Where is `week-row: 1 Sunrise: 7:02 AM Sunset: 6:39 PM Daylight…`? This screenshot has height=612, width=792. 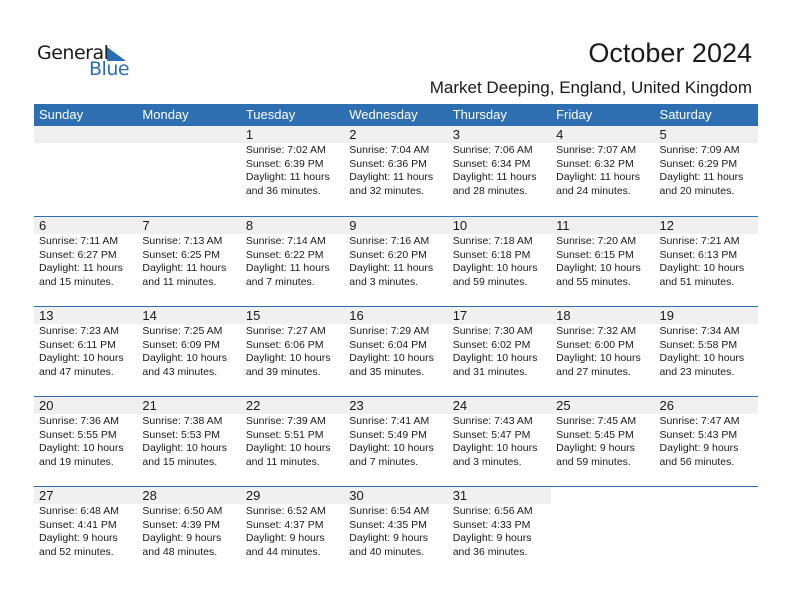 week-row: 1 Sunrise: 7:02 AM Sunset: 6:39 PM Daylight… is located at coordinates (396, 171).